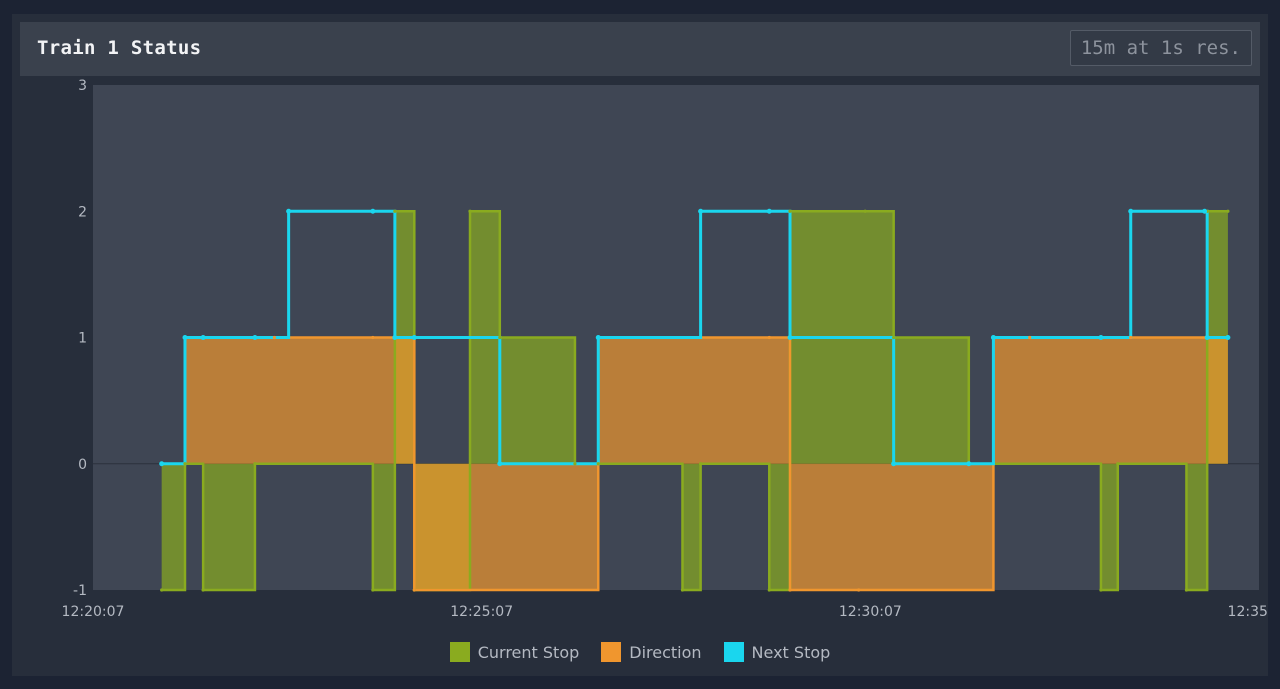 The image size is (1280, 689). I want to click on resolution-badge: 15m at 1s res., so click(1160, 48).